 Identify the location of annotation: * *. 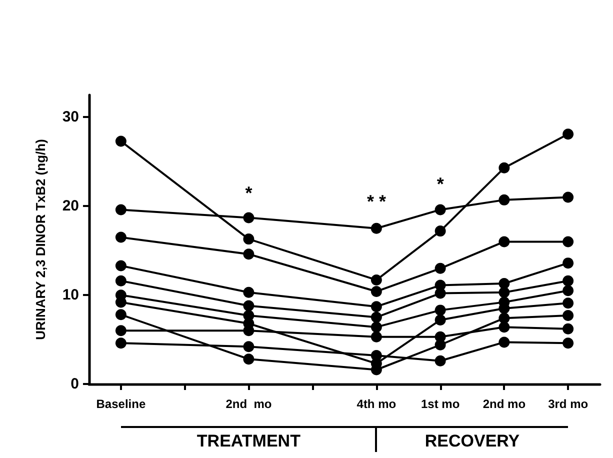
(376, 202).